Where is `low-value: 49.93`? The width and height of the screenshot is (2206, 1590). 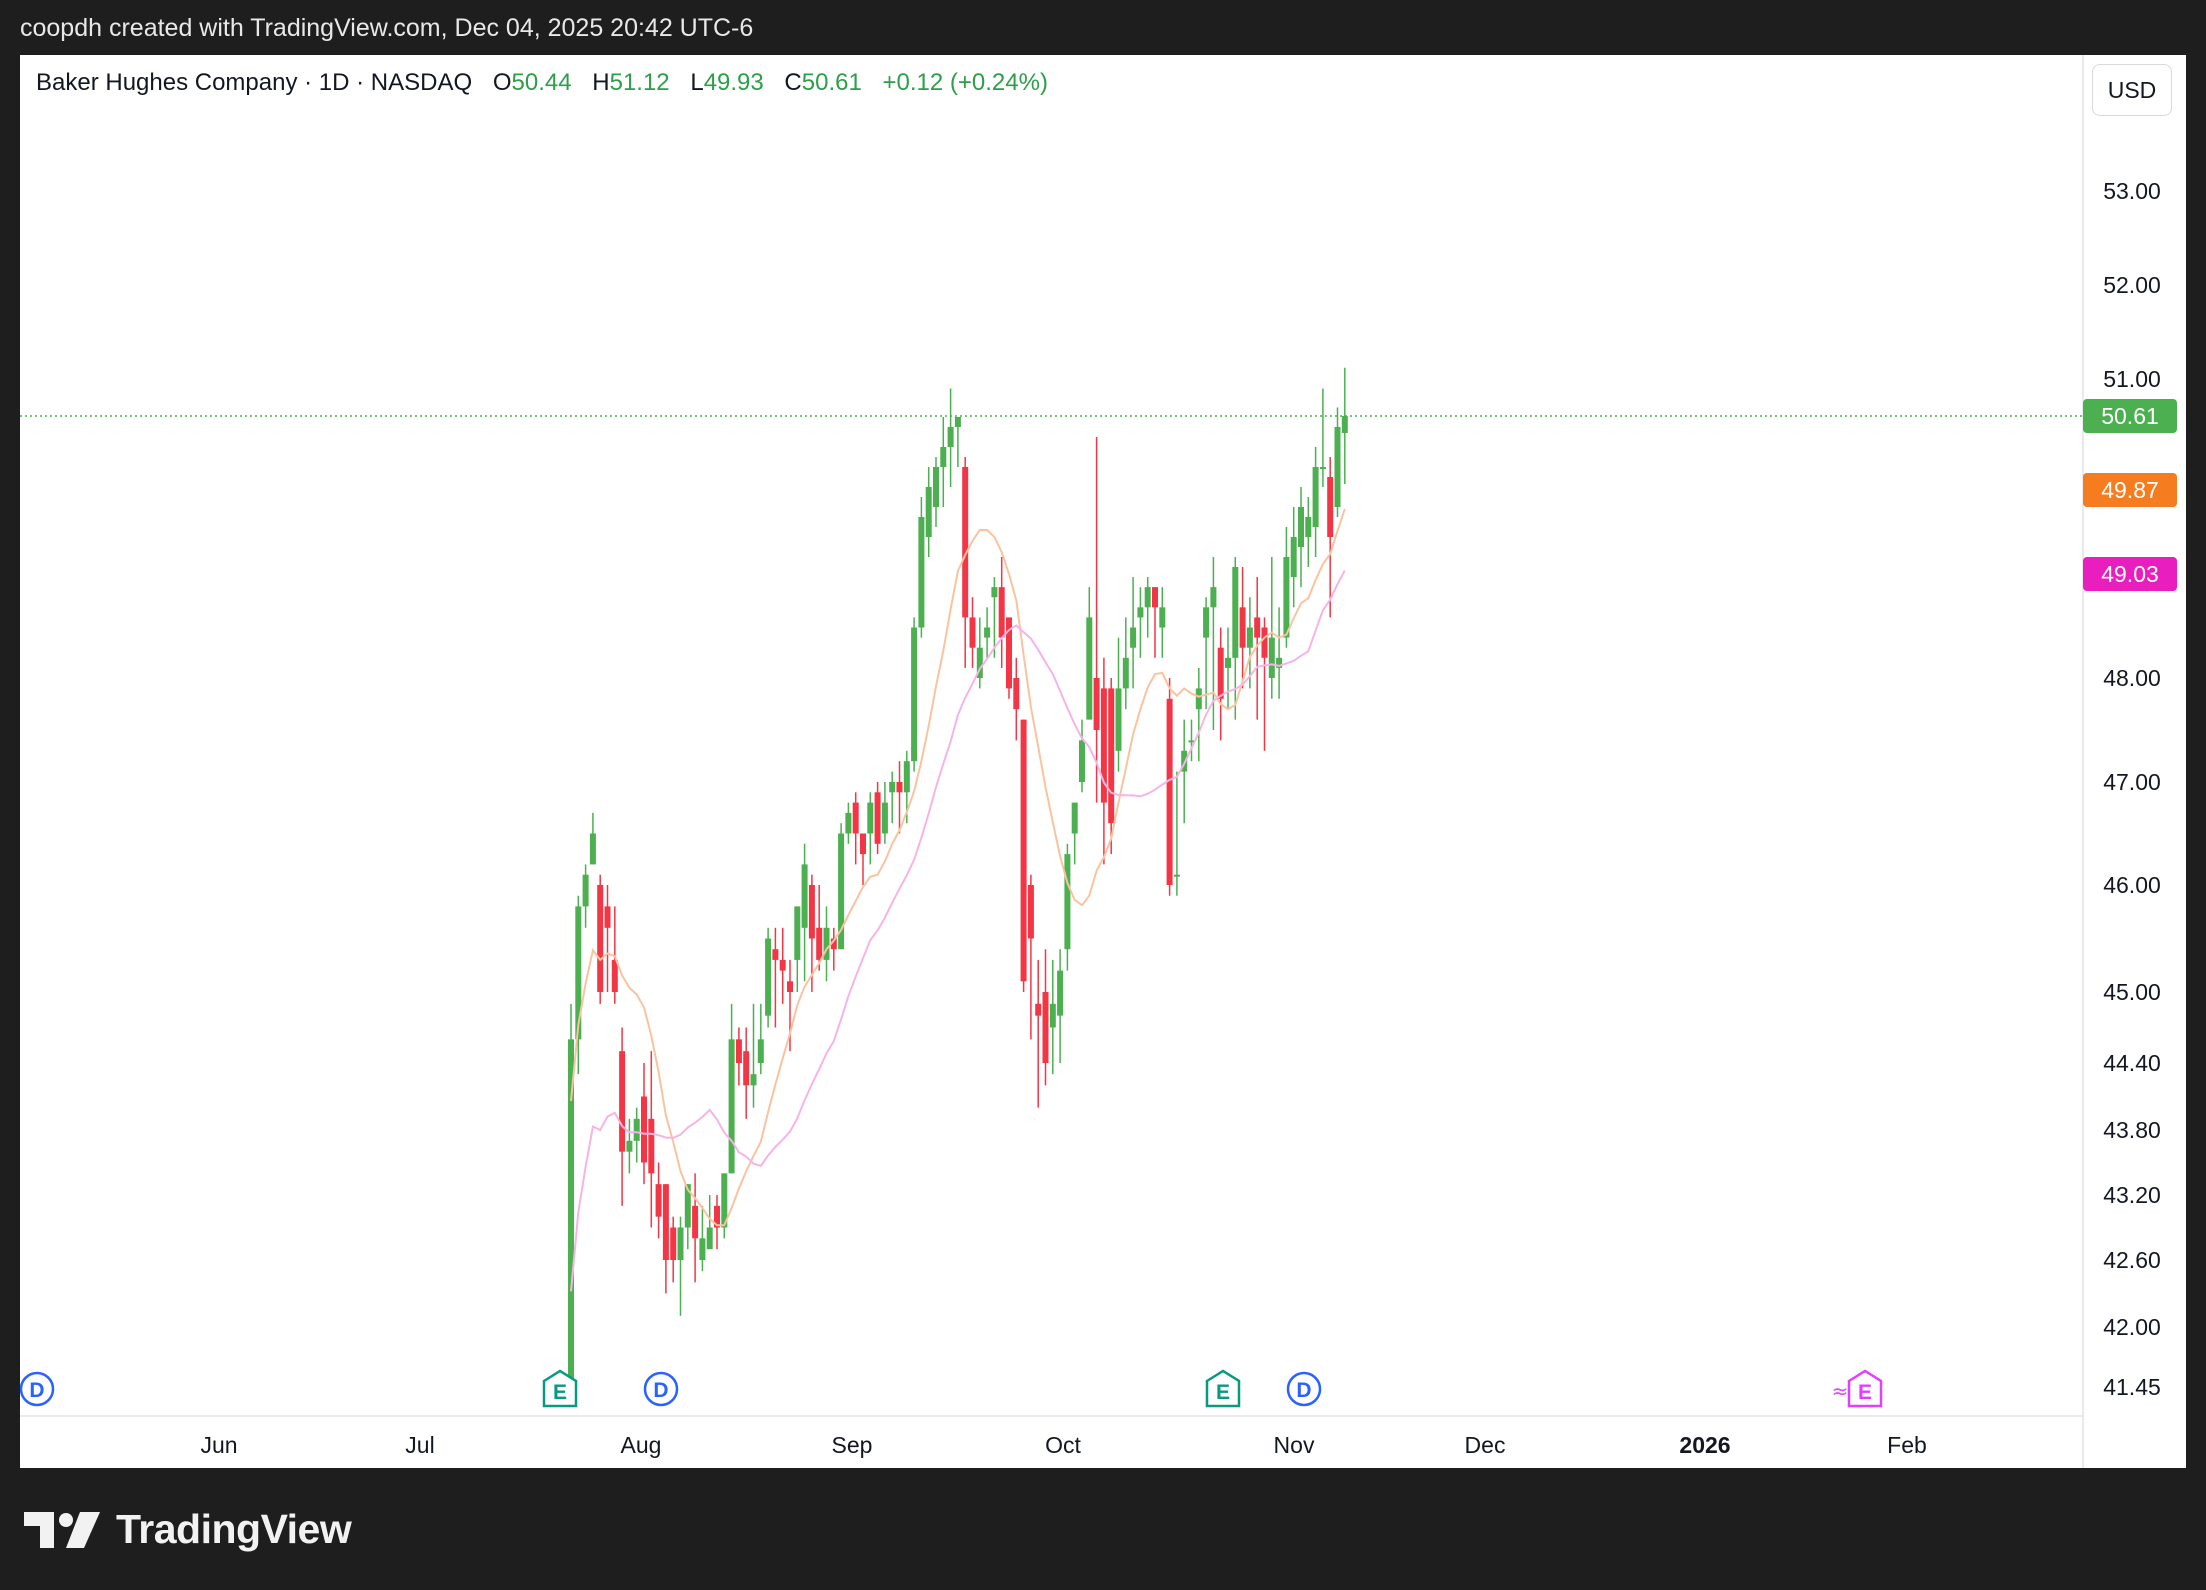
low-value: 49.93 is located at coordinates (733, 82).